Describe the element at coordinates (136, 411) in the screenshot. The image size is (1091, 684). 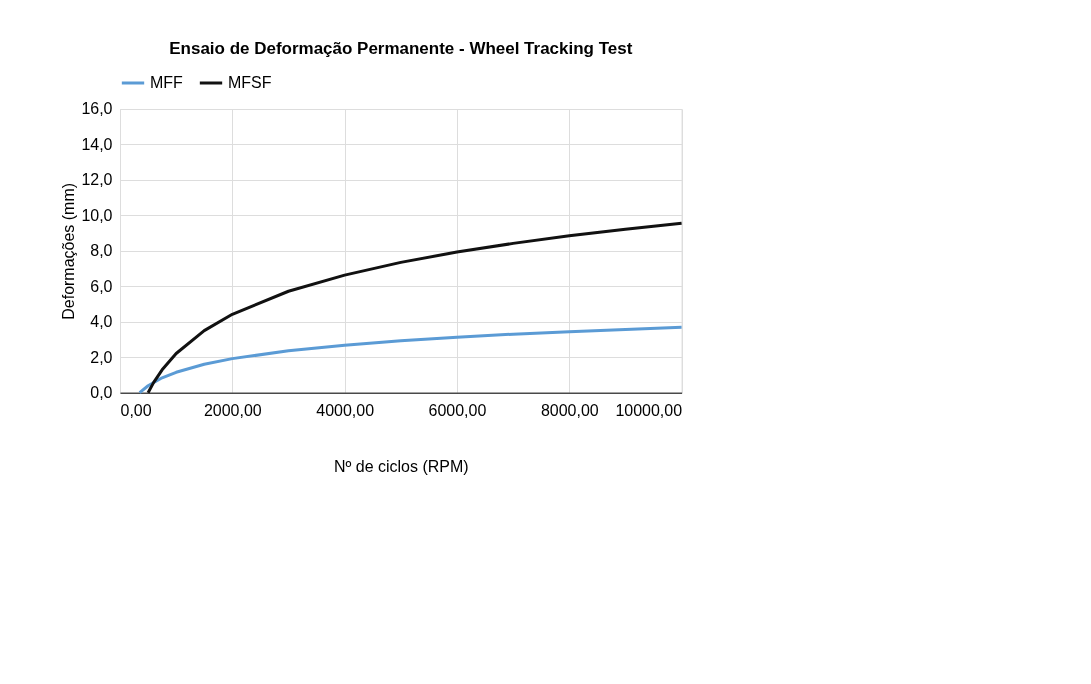
I see `x-tick-label: 0,00` at that location.